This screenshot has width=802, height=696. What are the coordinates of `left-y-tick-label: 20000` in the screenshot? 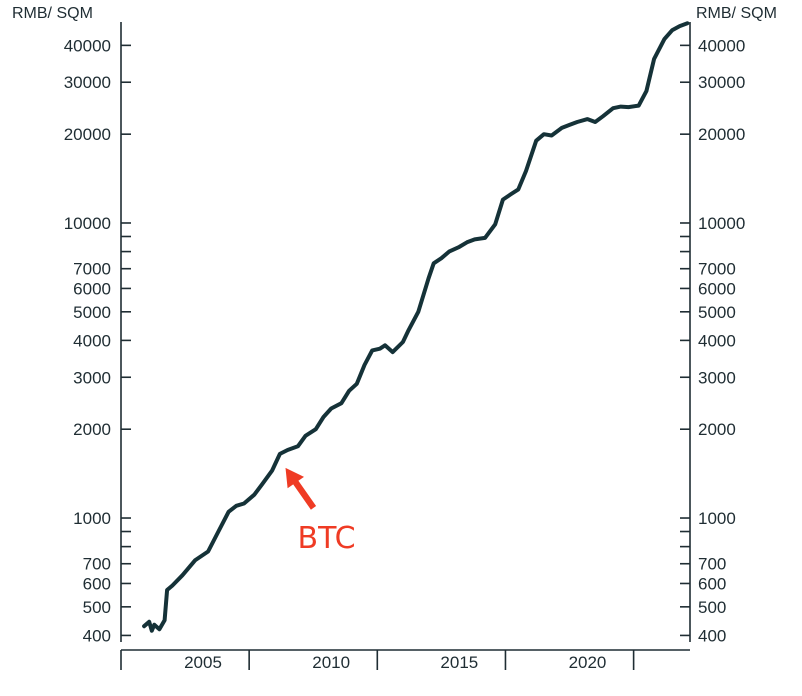 It's located at (87, 134).